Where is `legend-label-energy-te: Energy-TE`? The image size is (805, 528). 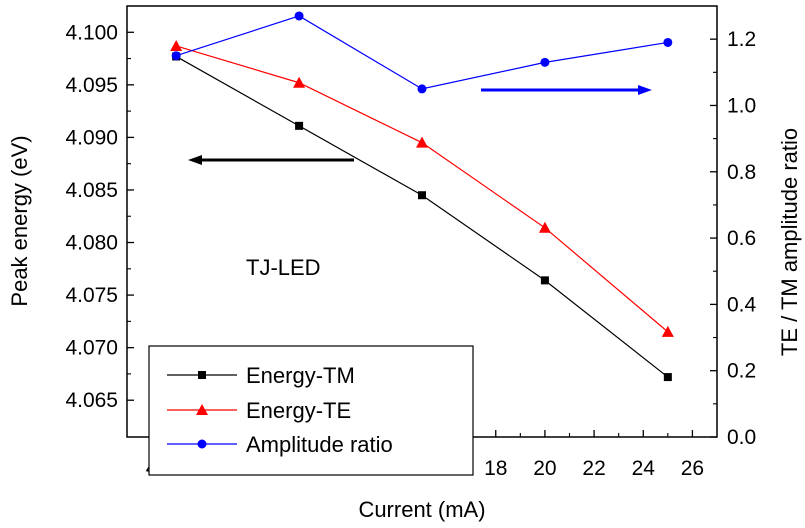
legend-label-energy-te: Energy-TE is located at coordinates (298, 410).